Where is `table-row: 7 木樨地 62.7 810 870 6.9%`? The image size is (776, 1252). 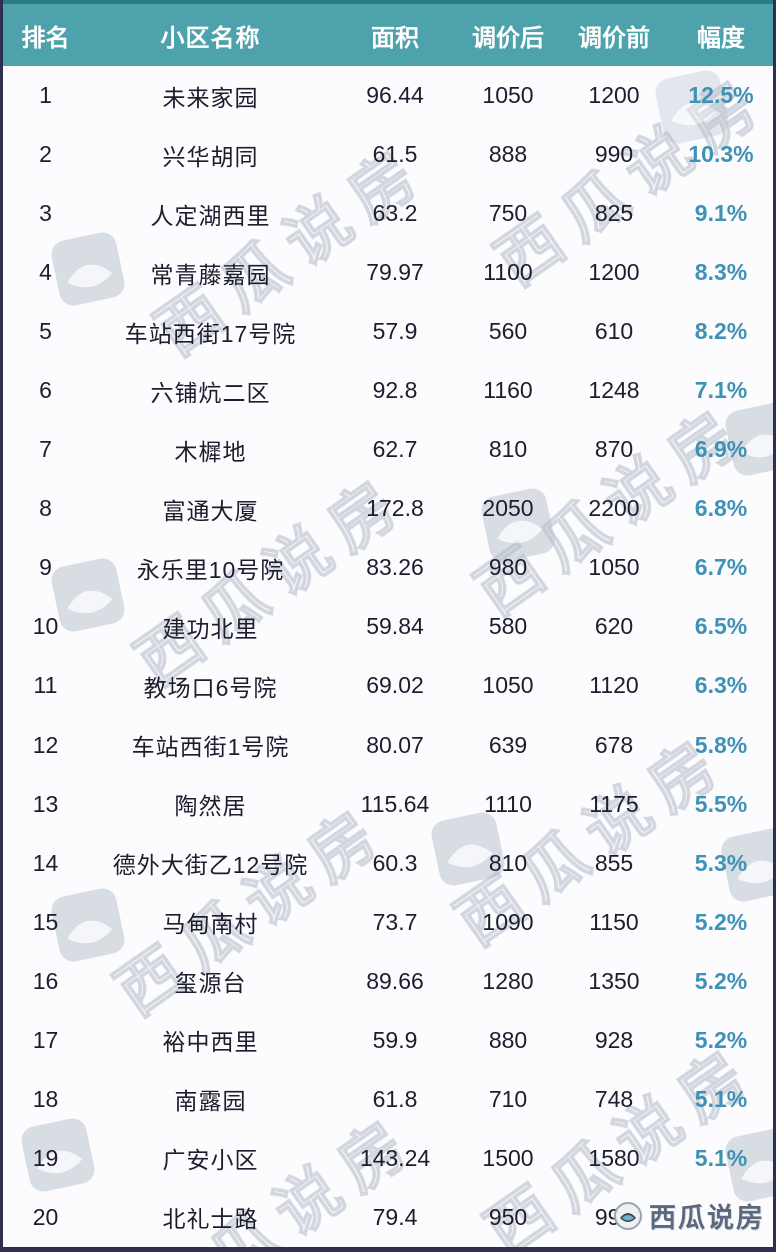
table-row: 7 木樨地 62.7 810 870 6.9% is located at coordinates (388, 449).